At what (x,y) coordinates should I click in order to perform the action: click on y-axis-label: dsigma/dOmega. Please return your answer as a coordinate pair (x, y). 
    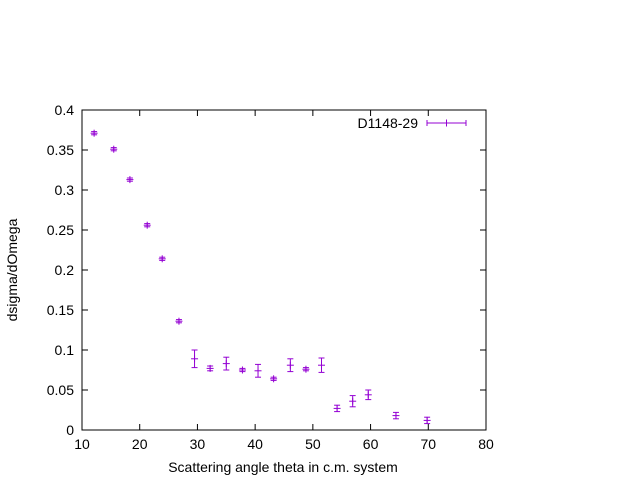
    Looking at the image, I should click on (12, 269).